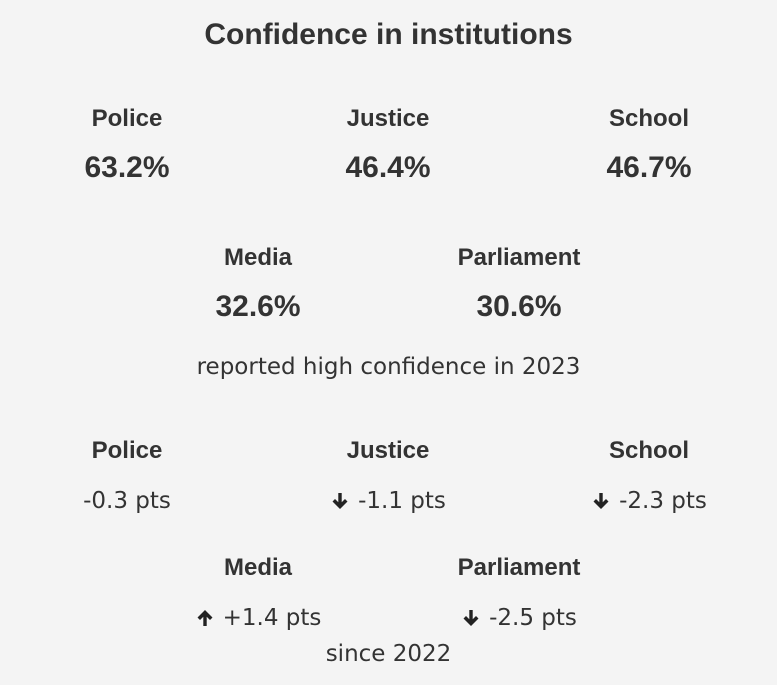 Image resolution: width=777 pixels, height=685 pixels. Describe the element at coordinates (388, 367) in the screenshot. I see `levels-note: reported high confidence in 2023` at that location.